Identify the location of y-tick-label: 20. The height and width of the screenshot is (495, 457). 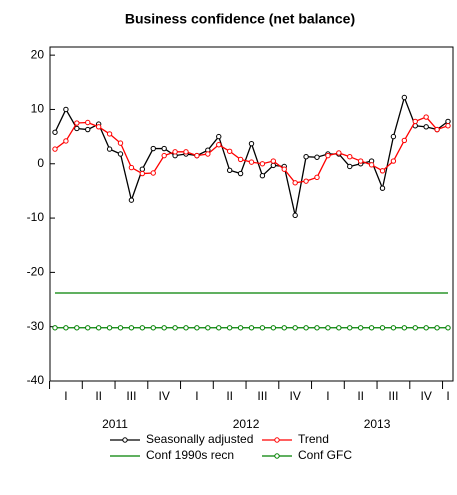
(38, 54).